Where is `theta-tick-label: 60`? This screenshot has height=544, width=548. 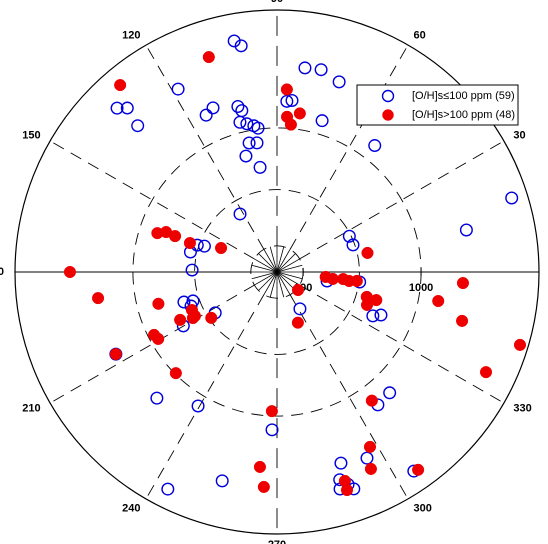 theta-tick-label: 60 is located at coordinates (420, 35).